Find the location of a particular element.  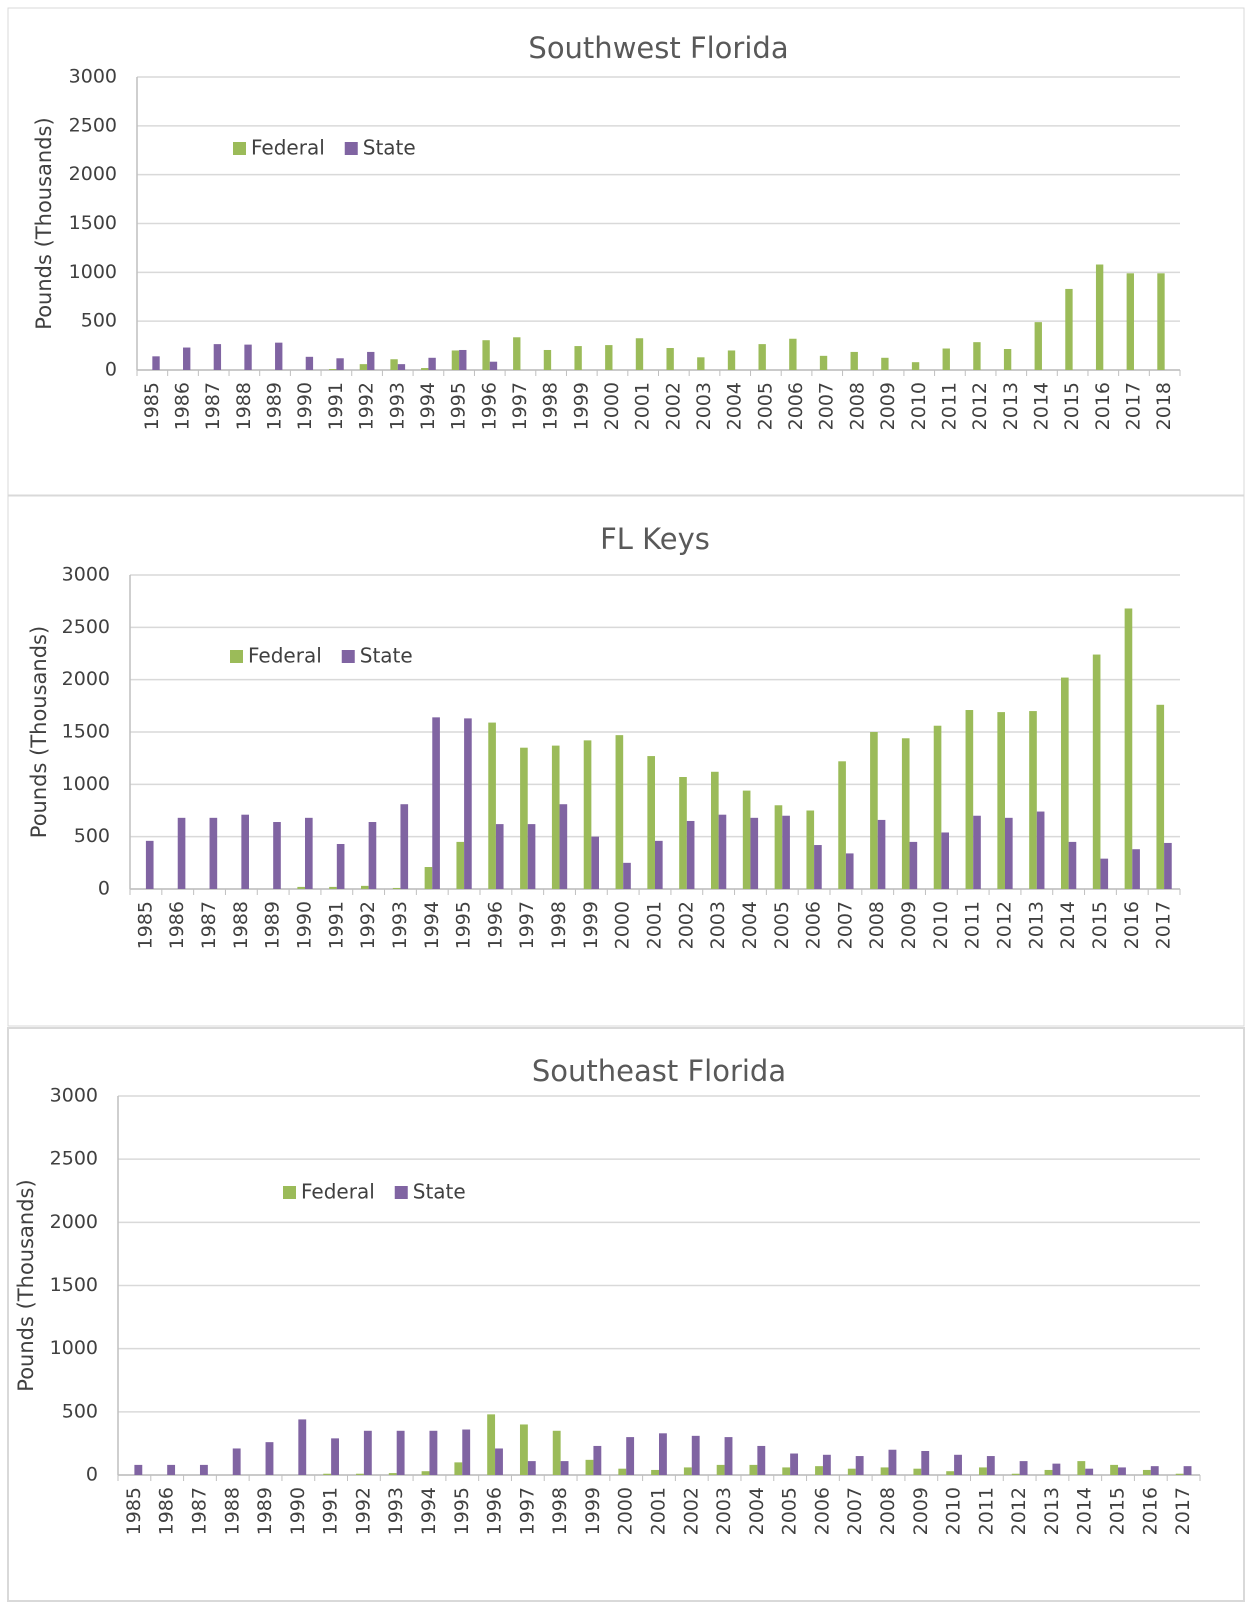

y-tick-label: 3000 is located at coordinates (74, 1096).